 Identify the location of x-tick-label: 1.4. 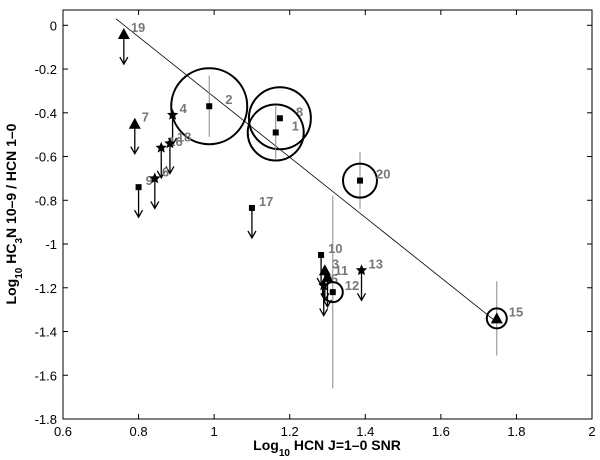
(365, 431).